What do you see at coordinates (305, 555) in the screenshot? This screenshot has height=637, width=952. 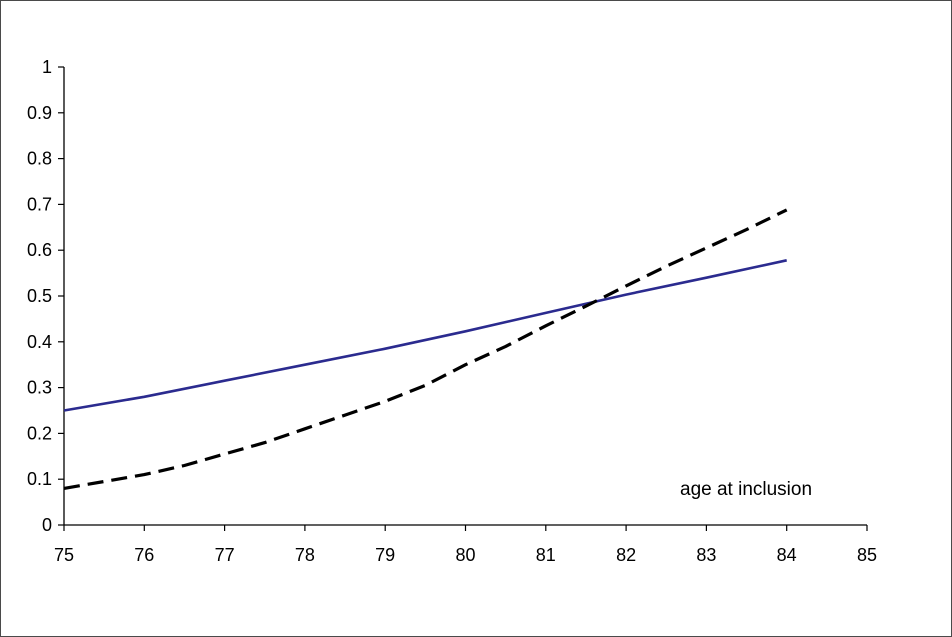 I see `x-tick-label: 78` at bounding box center [305, 555].